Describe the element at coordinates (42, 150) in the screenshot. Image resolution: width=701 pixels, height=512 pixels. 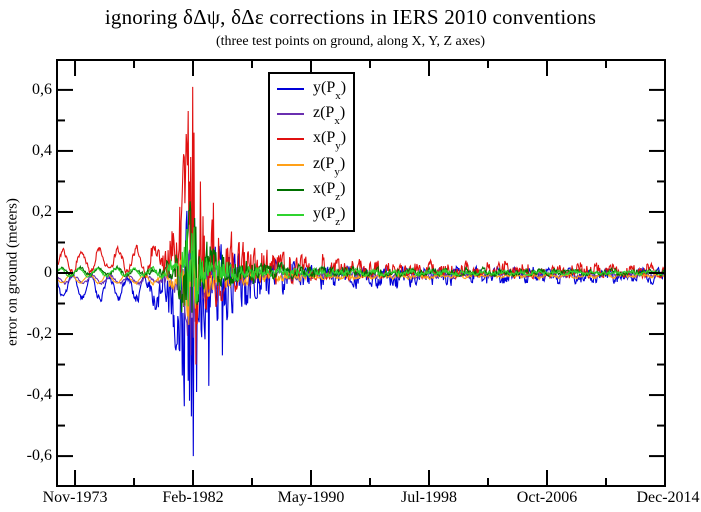
I see `y-tick-label-0,4: 0,4` at that location.